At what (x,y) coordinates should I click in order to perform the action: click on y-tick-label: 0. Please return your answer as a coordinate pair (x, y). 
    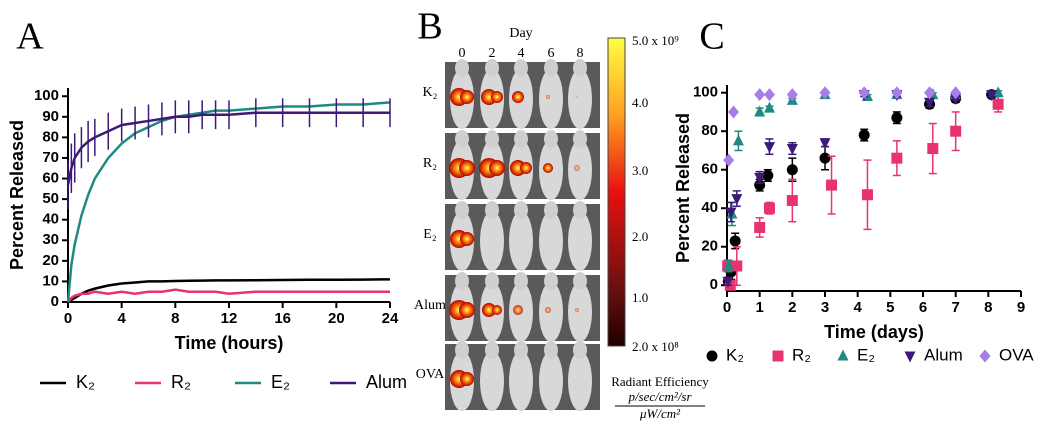
    Looking at the image, I should click on (55, 301).